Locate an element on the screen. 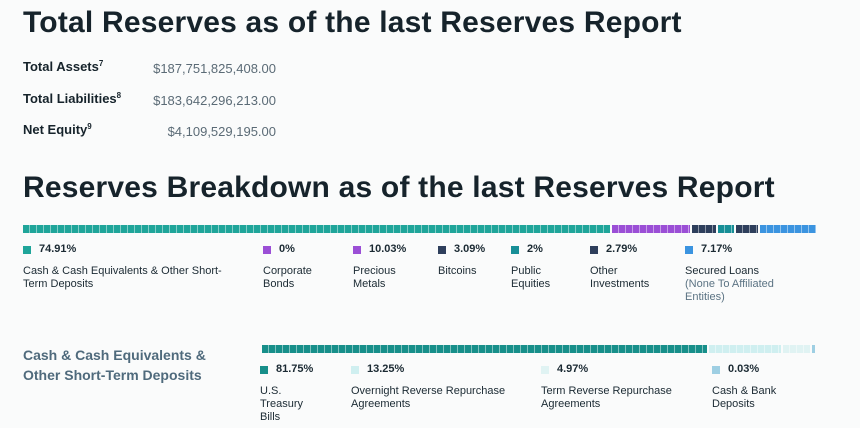 The height and width of the screenshot is (428, 860). legend-pct: 81.75% is located at coordinates (295, 369).